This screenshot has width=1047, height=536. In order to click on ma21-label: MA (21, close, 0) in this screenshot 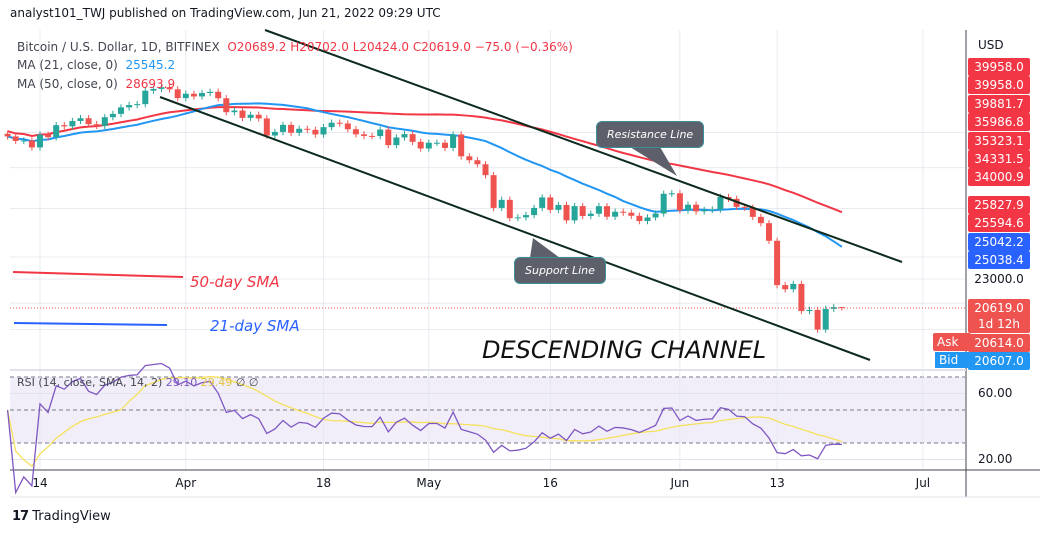, I will do `click(67, 65)`.